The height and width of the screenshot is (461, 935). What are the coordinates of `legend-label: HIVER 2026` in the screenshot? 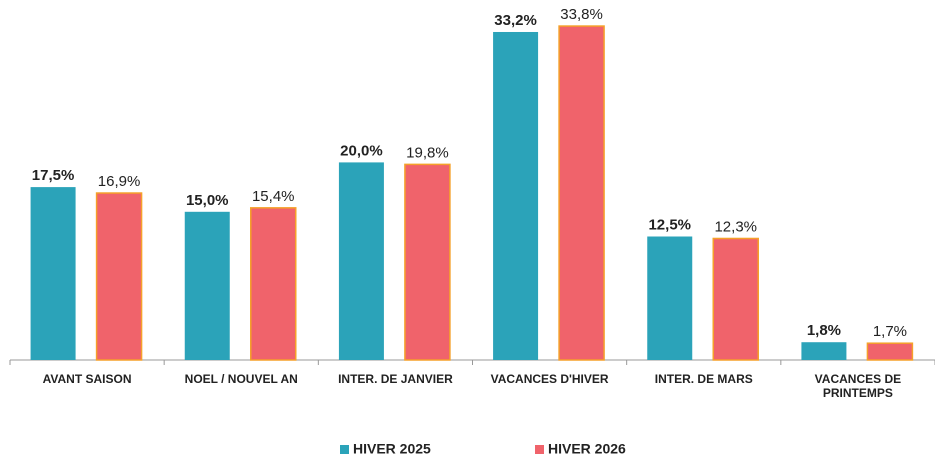 It's located at (587, 449).